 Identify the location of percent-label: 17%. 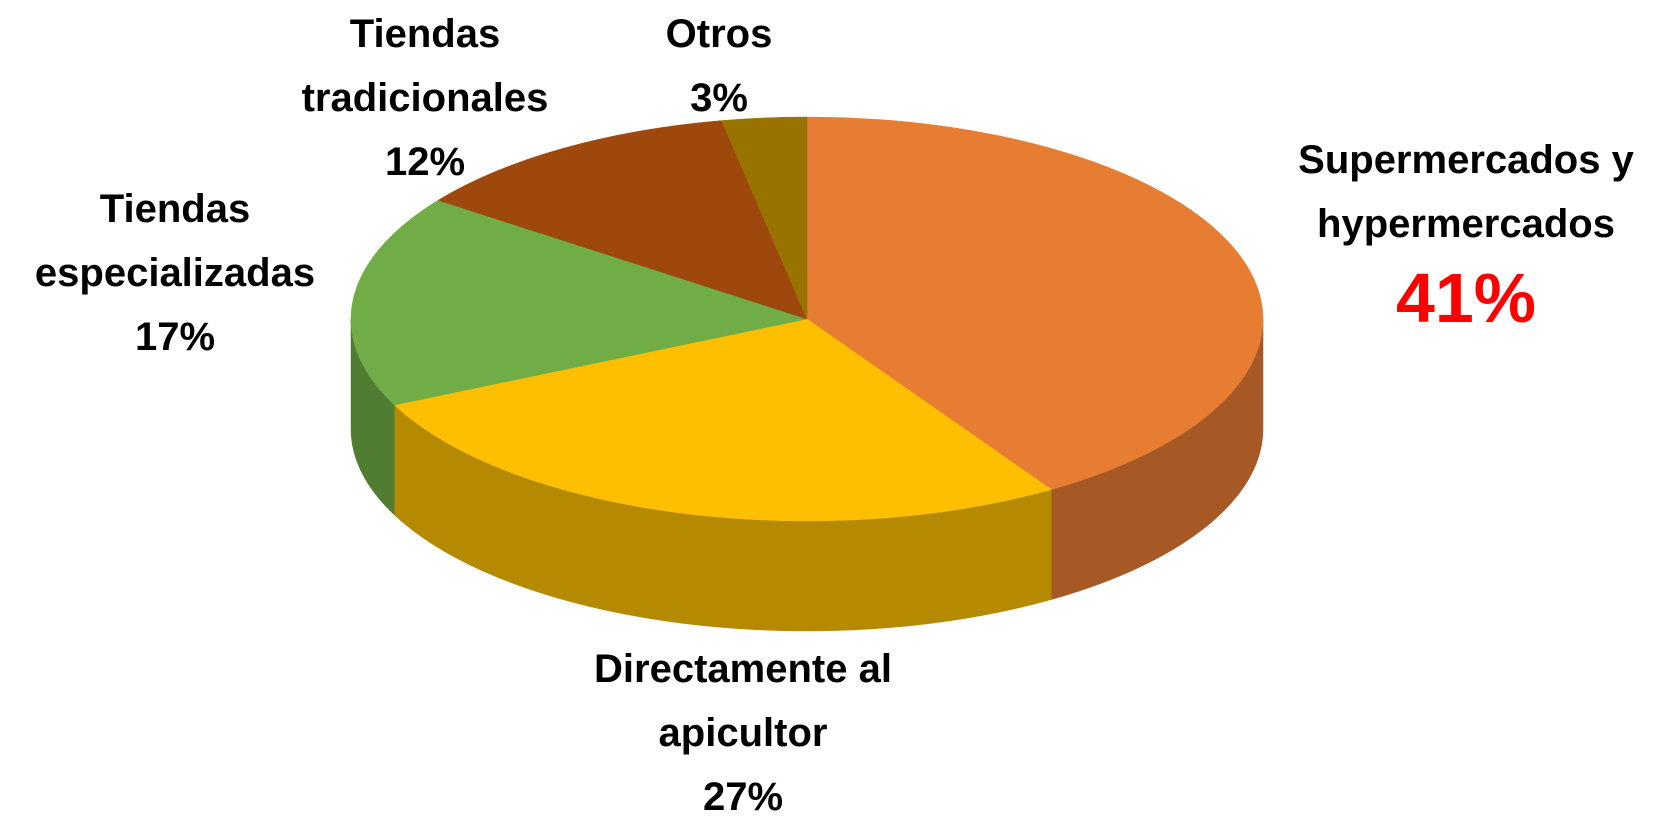
(175, 337).